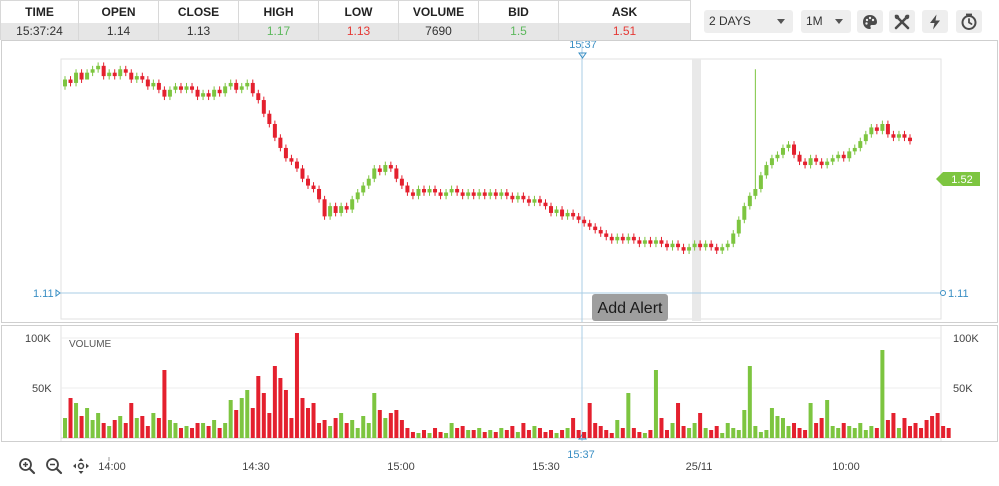  Describe the element at coordinates (958, 294) in the screenshot. I see `crosshair-price-label-right: 1.11` at that location.